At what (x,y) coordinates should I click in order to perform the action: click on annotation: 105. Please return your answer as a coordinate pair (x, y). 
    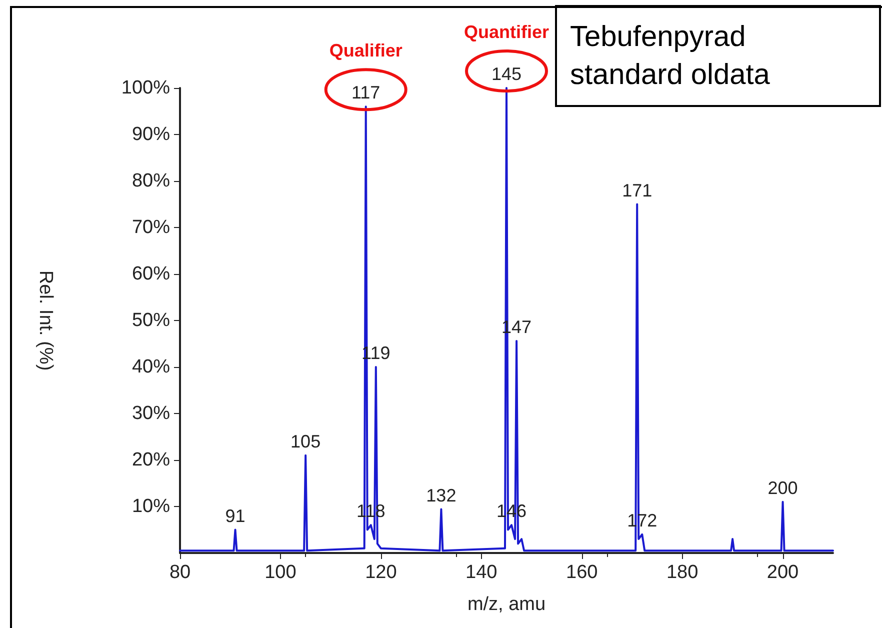
    Looking at the image, I should click on (305, 441).